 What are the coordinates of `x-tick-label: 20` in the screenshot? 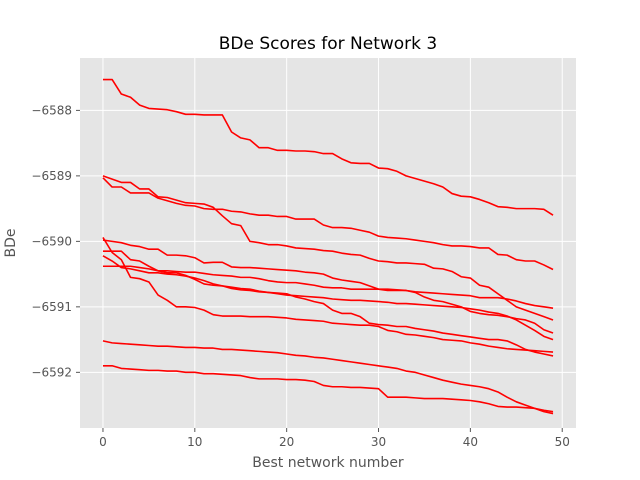 It's located at (286, 442).